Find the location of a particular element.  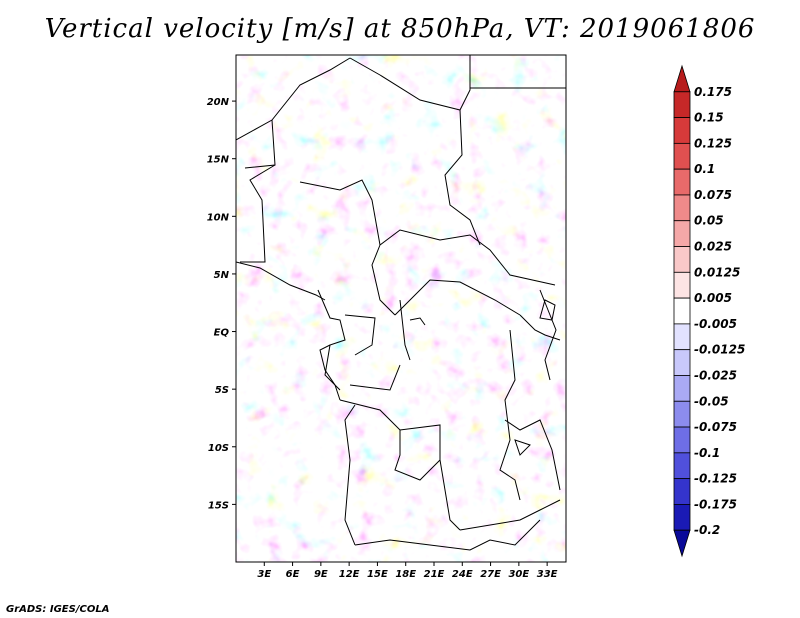

colorbar-label: 0.025 is located at coordinates (713, 247).